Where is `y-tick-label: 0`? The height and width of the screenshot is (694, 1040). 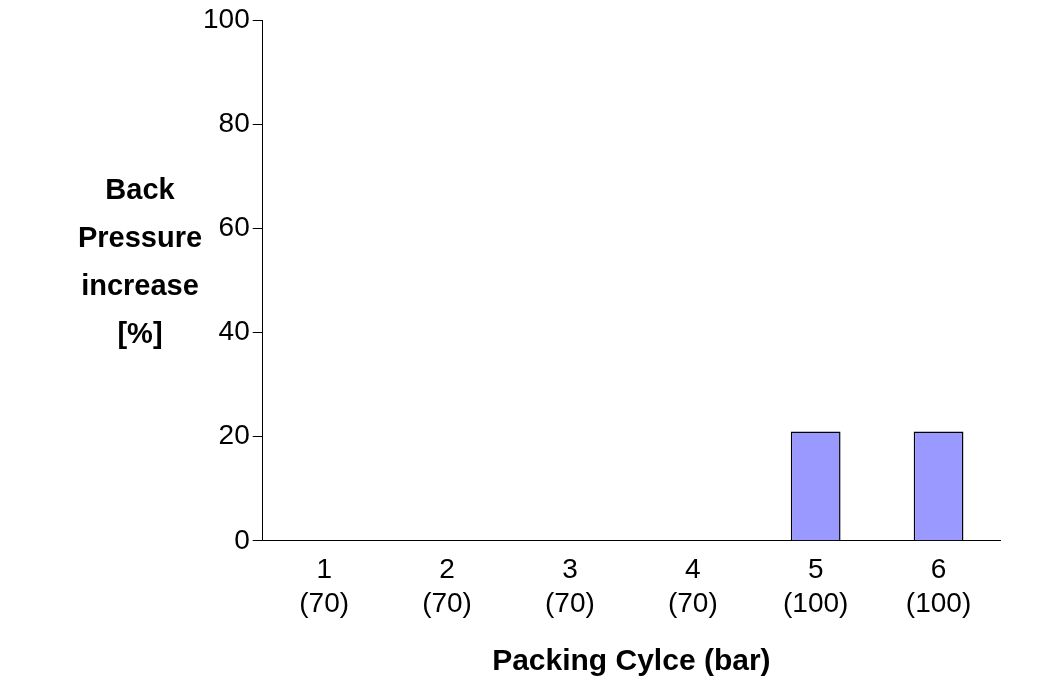 y-tick-label: 0 is located at coordinates (242, 539).